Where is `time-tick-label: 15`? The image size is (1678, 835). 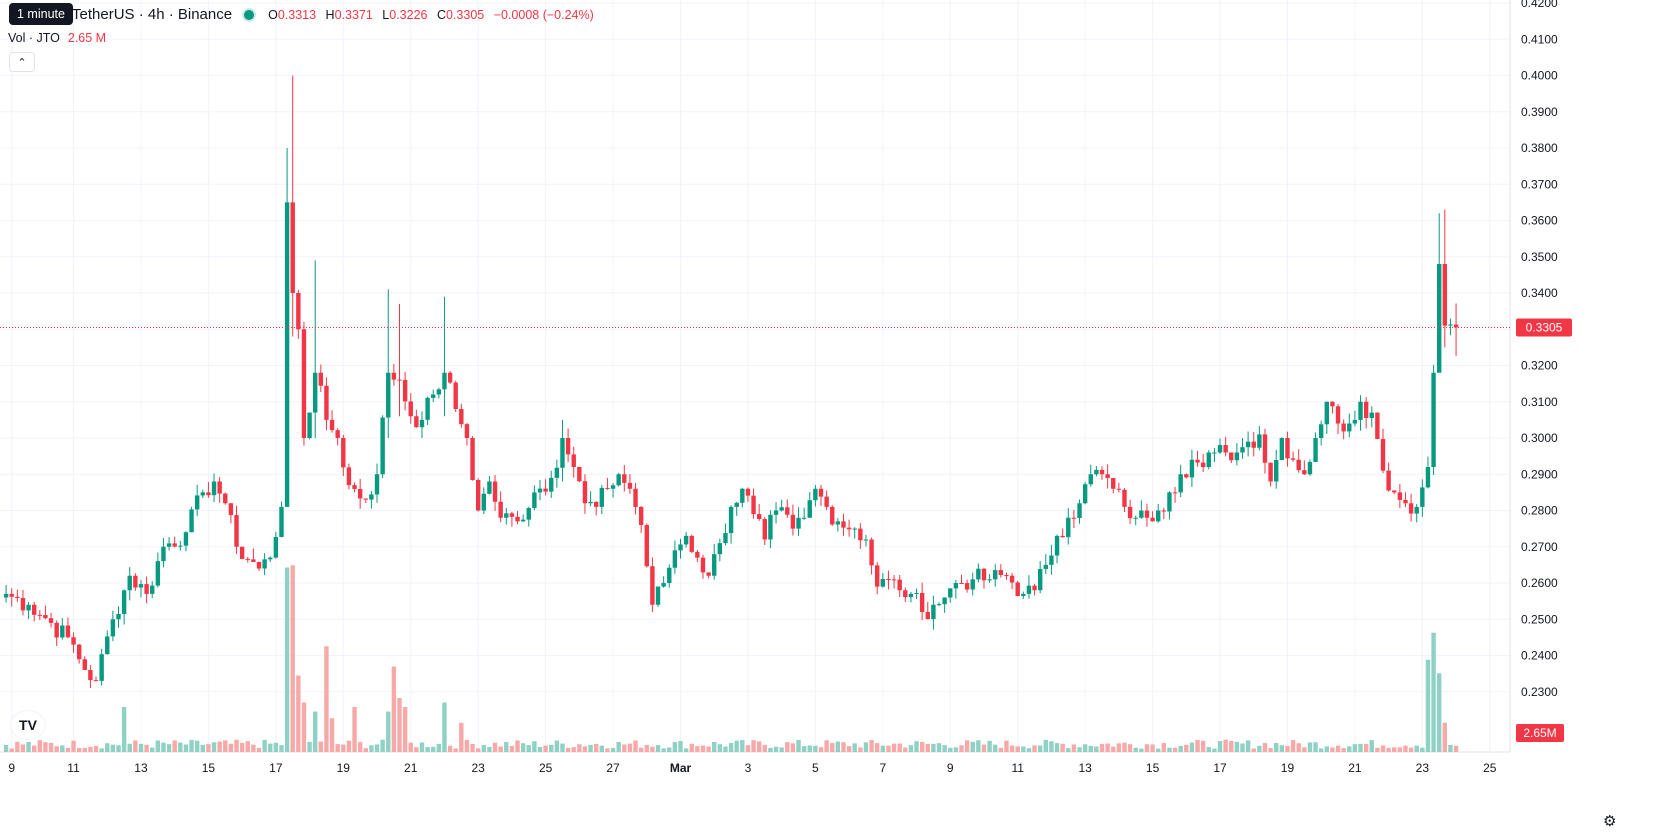
time-tick-label: 15 is located at coordinates (209, 768).